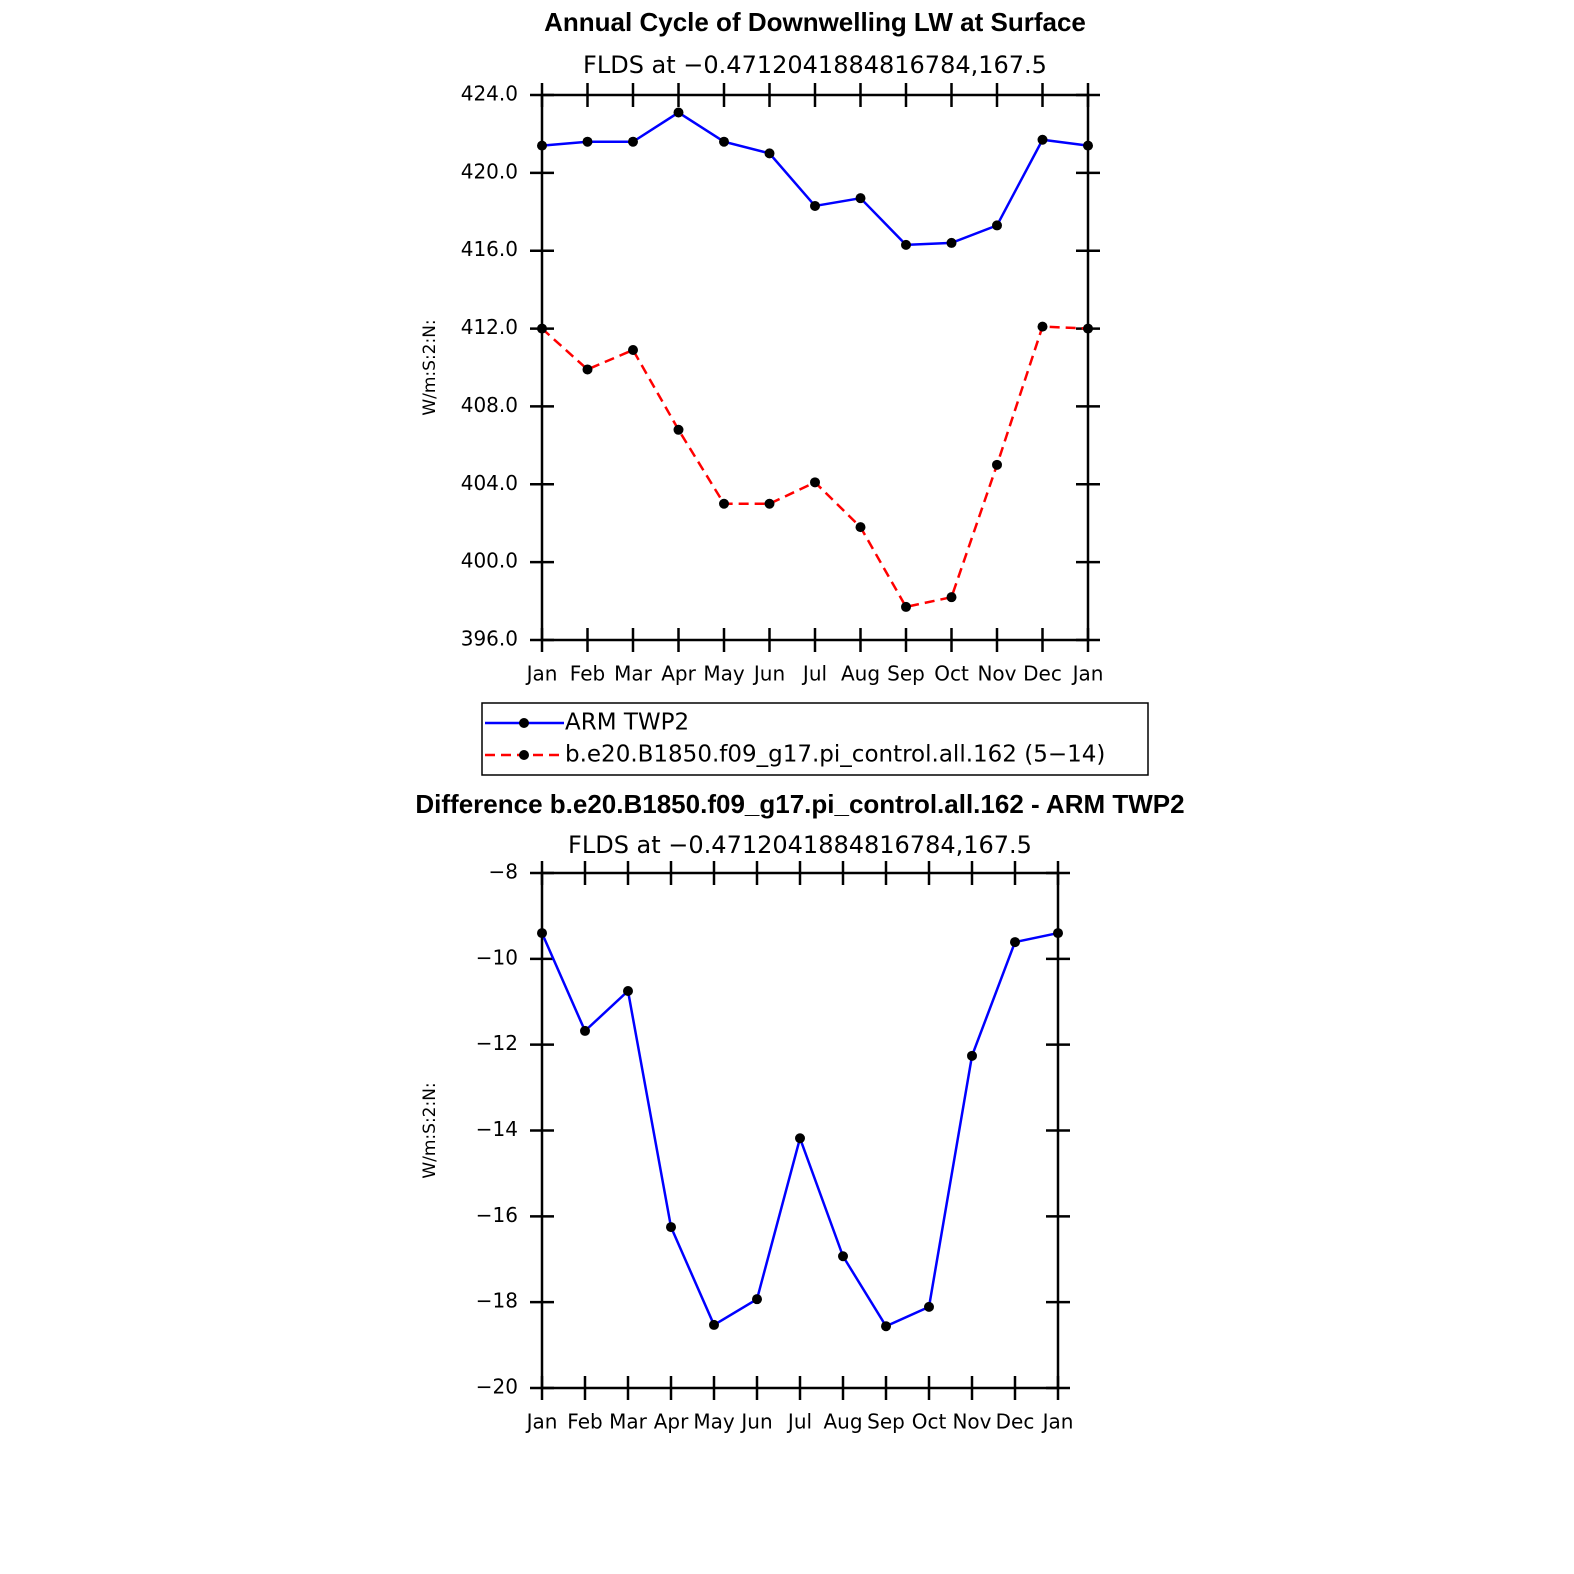 Image resolution: width=1574 pixels, height=1574 pixels. Describe the element at coordinates (497, 957) in the screenshot. I see `y-tick-label: −10` at that location.